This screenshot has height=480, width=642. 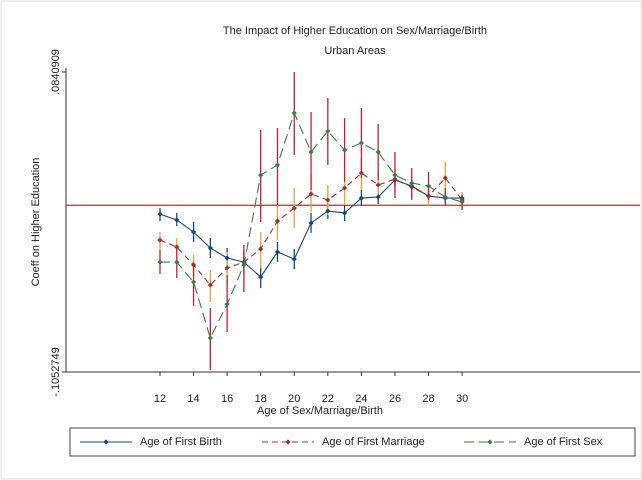 What do you see at coordinates (227, 399) in the screenshot?
I see `x-tick-label: 16` at bounding box center [227, 399].